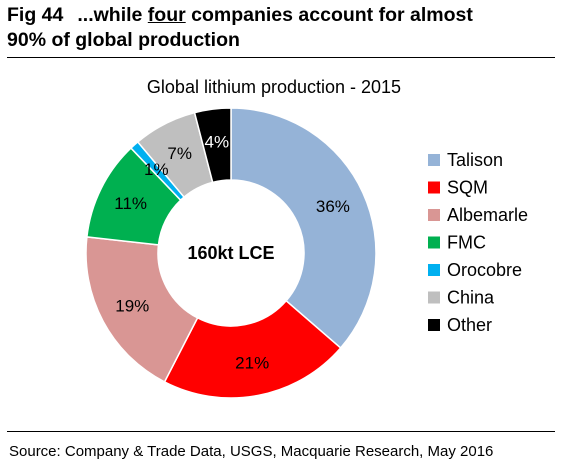 Image resolution: width=561 pixels, height=475 pixels. I want to click on legend-swatch-sqm, so click(434, 187).